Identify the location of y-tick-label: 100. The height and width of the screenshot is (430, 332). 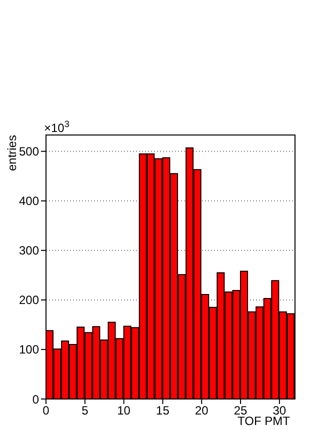
(29, 349).